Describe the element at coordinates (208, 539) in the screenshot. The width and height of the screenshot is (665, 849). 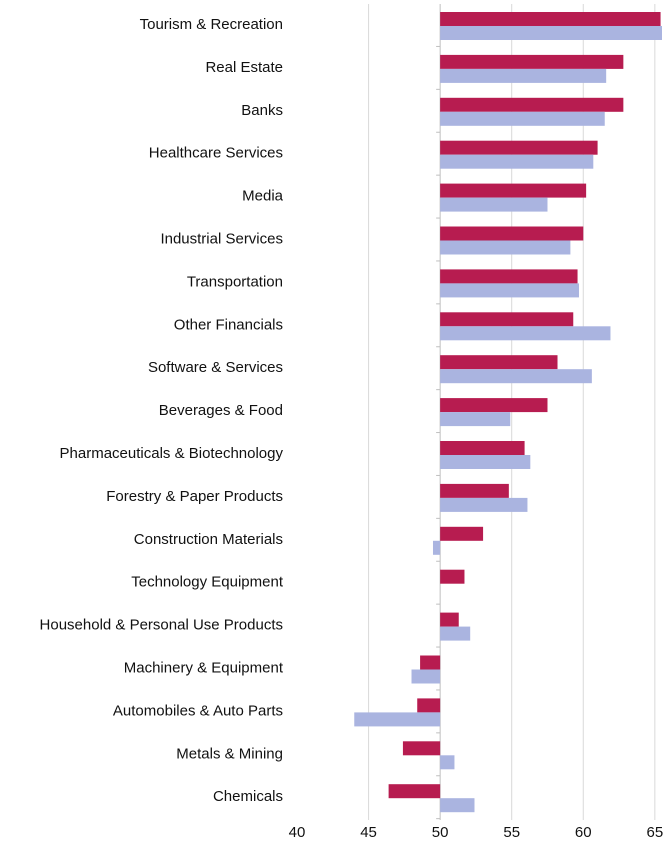
I see `category-label: Construction Materials` at that location.